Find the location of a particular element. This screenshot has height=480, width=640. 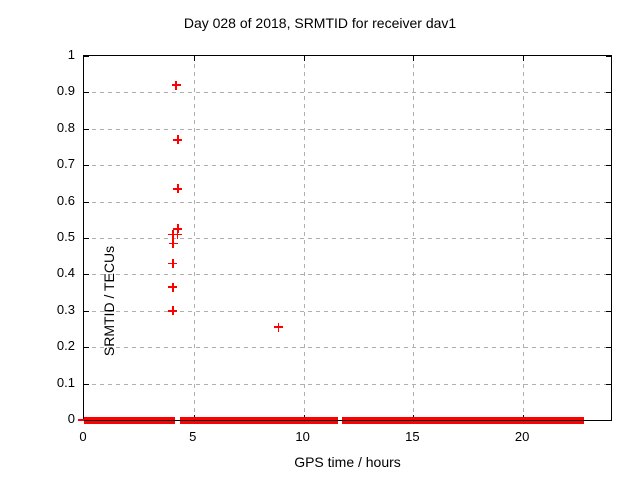

y-axis-label: SRMTID / TECUs is located at coordinates (109, 301).